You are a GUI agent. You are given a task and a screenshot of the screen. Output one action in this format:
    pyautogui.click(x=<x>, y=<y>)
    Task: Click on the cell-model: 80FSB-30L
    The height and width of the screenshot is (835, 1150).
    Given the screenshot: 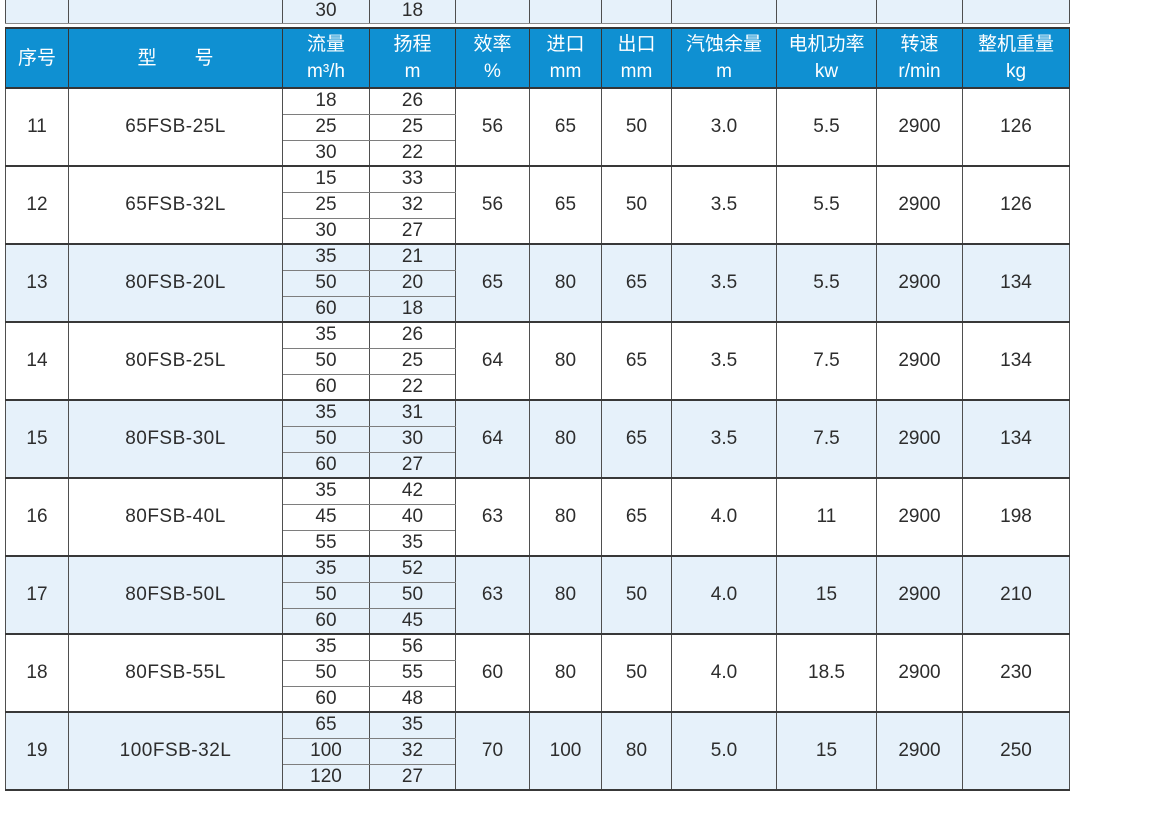 What is the action you would take?
    pyautogui.click(x=175, y=438)
    